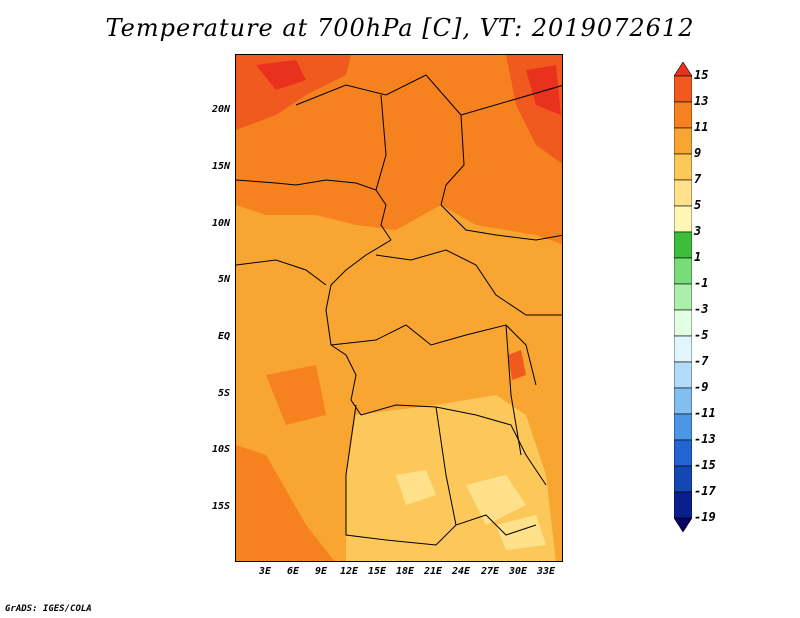 This screenshot has height=618, width=800. Describe the element at coordinates (223, 279) in the screenshot. I see `lat-tick: 5N` at that location.